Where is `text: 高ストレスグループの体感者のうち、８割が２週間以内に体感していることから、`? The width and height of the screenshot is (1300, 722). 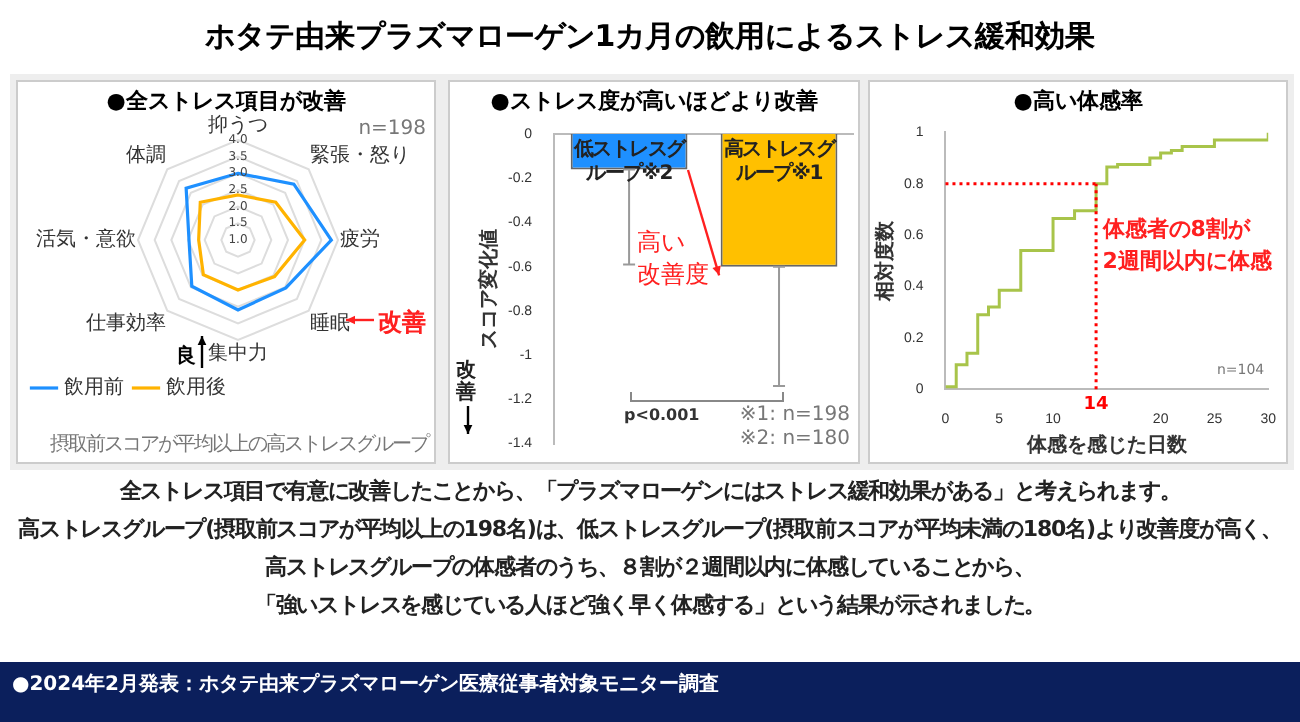
text: 高ストレスグループの体感者のうち、８割が２週間以内に体感していることから、 is located at coordinates (650, 568).